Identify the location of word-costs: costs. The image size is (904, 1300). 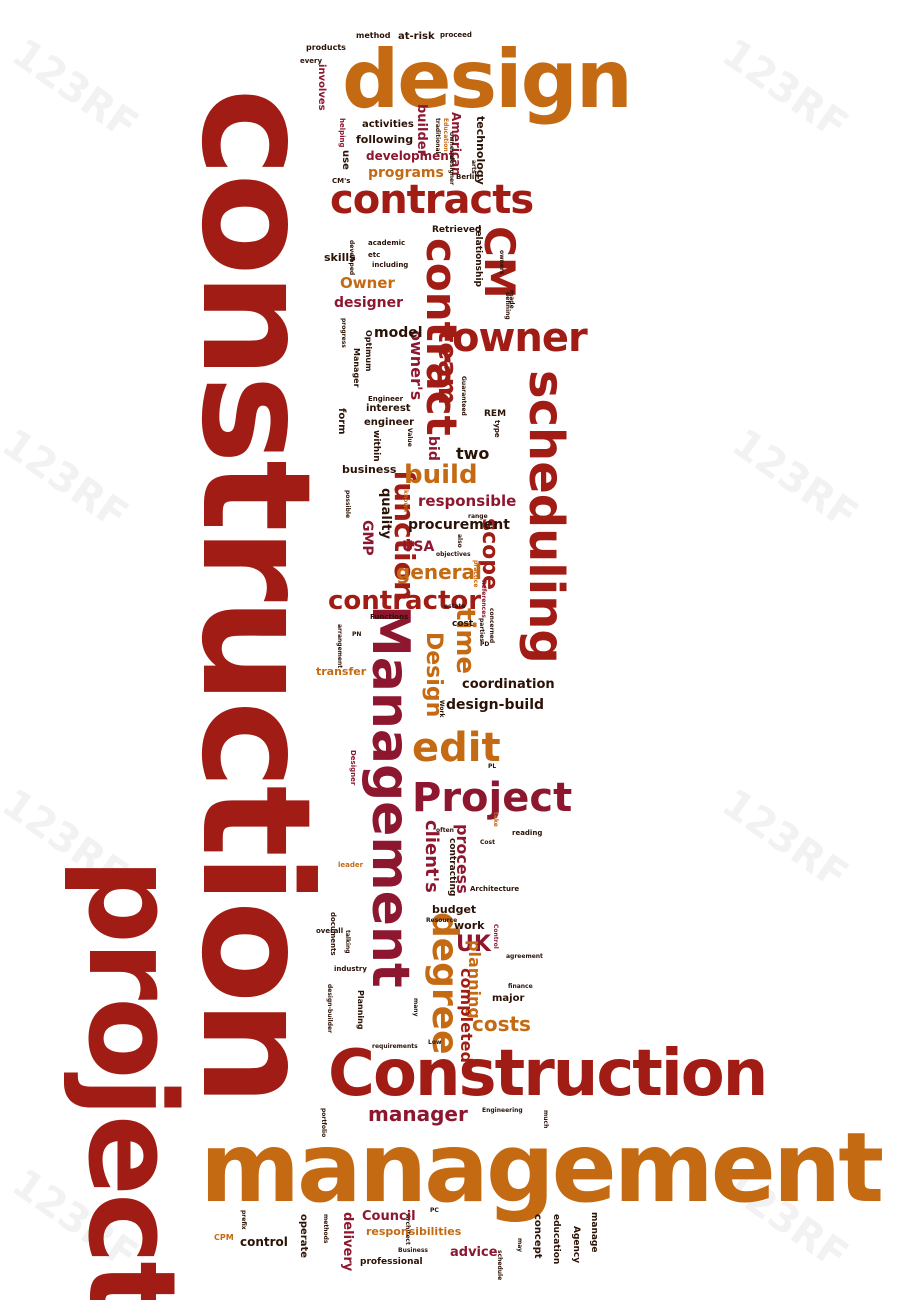
(501, 1024).